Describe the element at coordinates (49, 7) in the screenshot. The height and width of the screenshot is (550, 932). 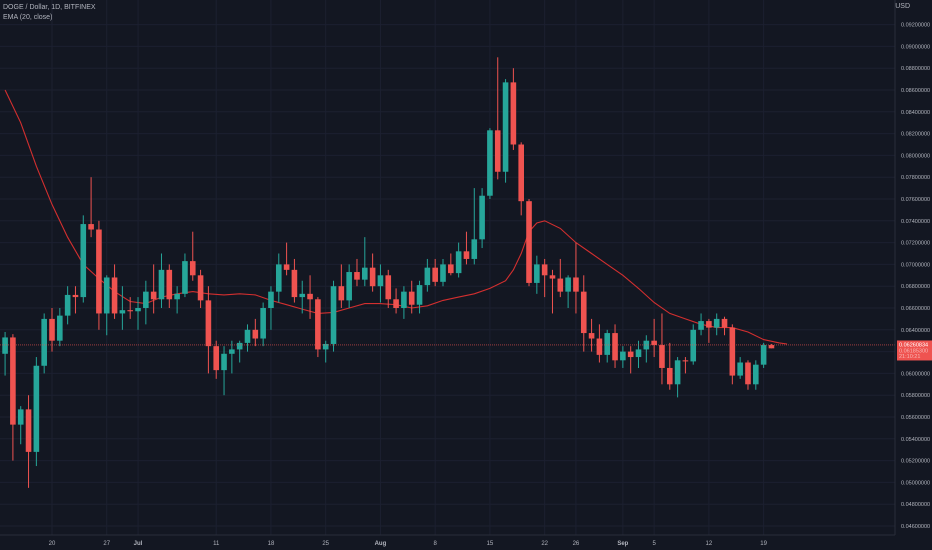
I see `symbol-legend: DOGE / Dollar, 1D, BITFINEX` at that location.